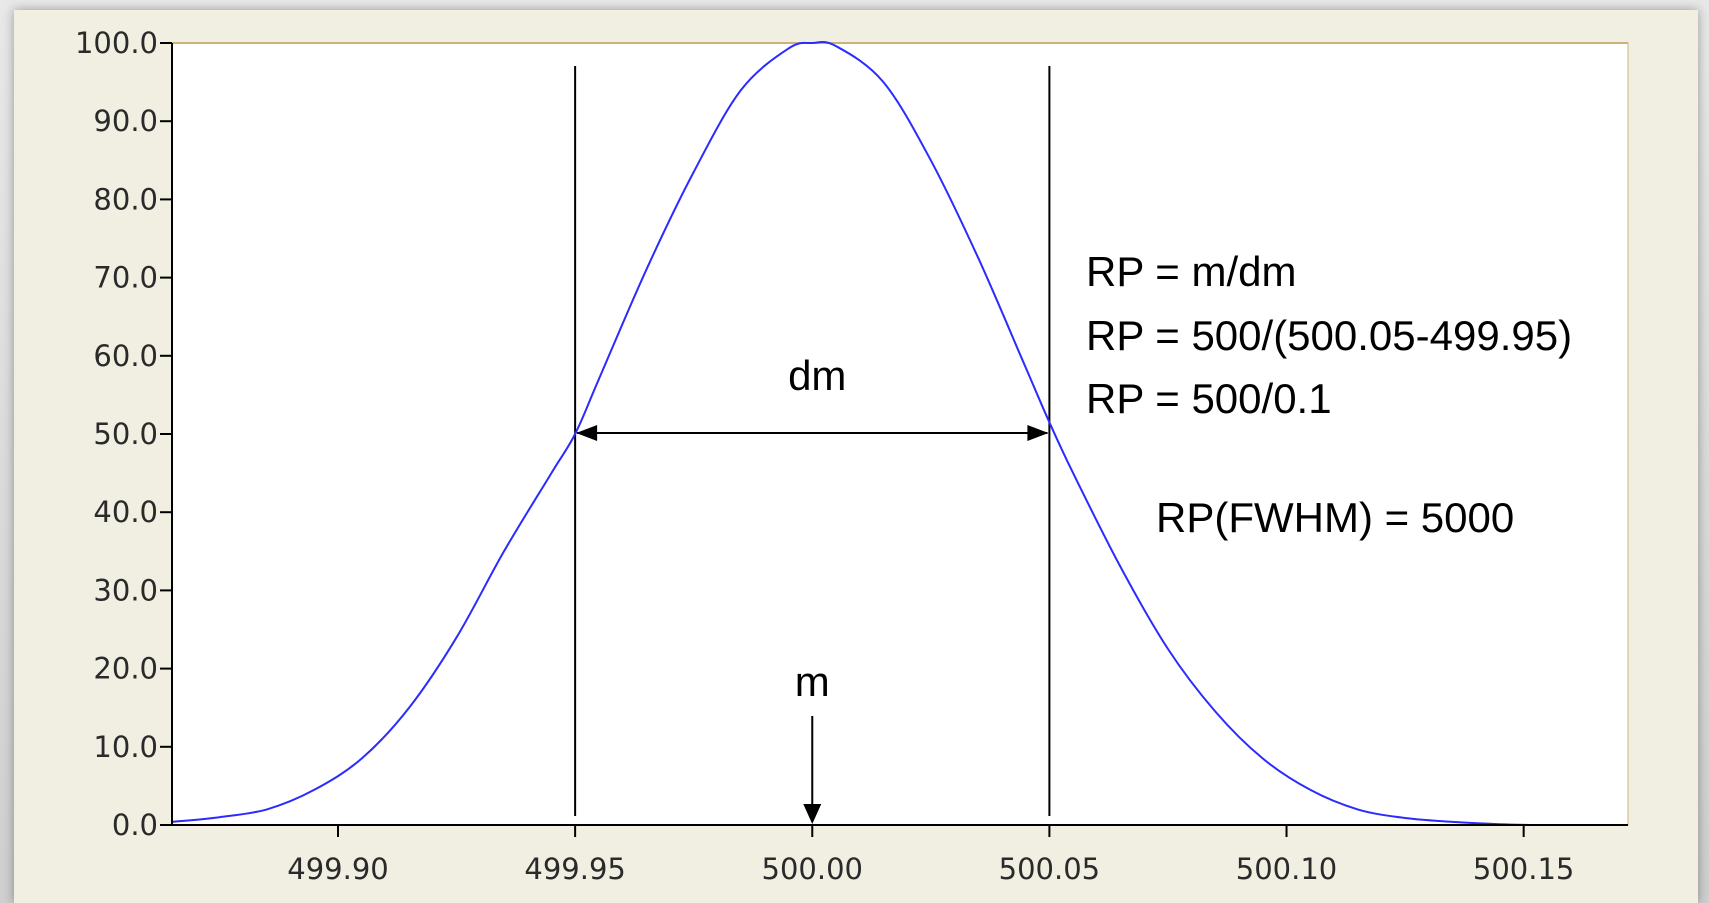  What do you see at coordinates (817, 375) in the screenshot?
I see `dm-label: dm` at bounding box center [817, 375].